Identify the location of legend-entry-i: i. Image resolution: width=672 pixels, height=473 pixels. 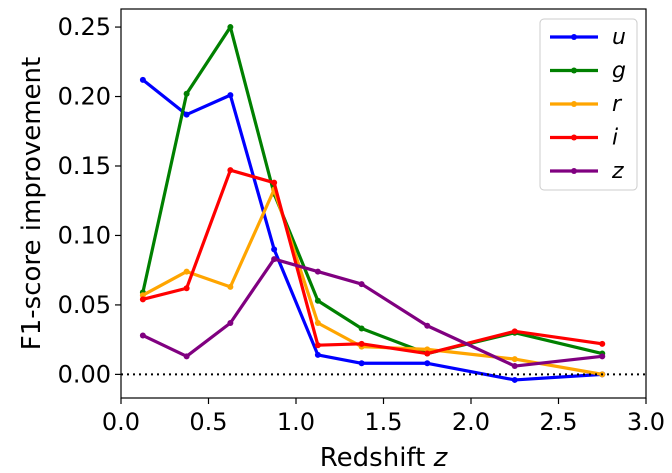
(584, 138).